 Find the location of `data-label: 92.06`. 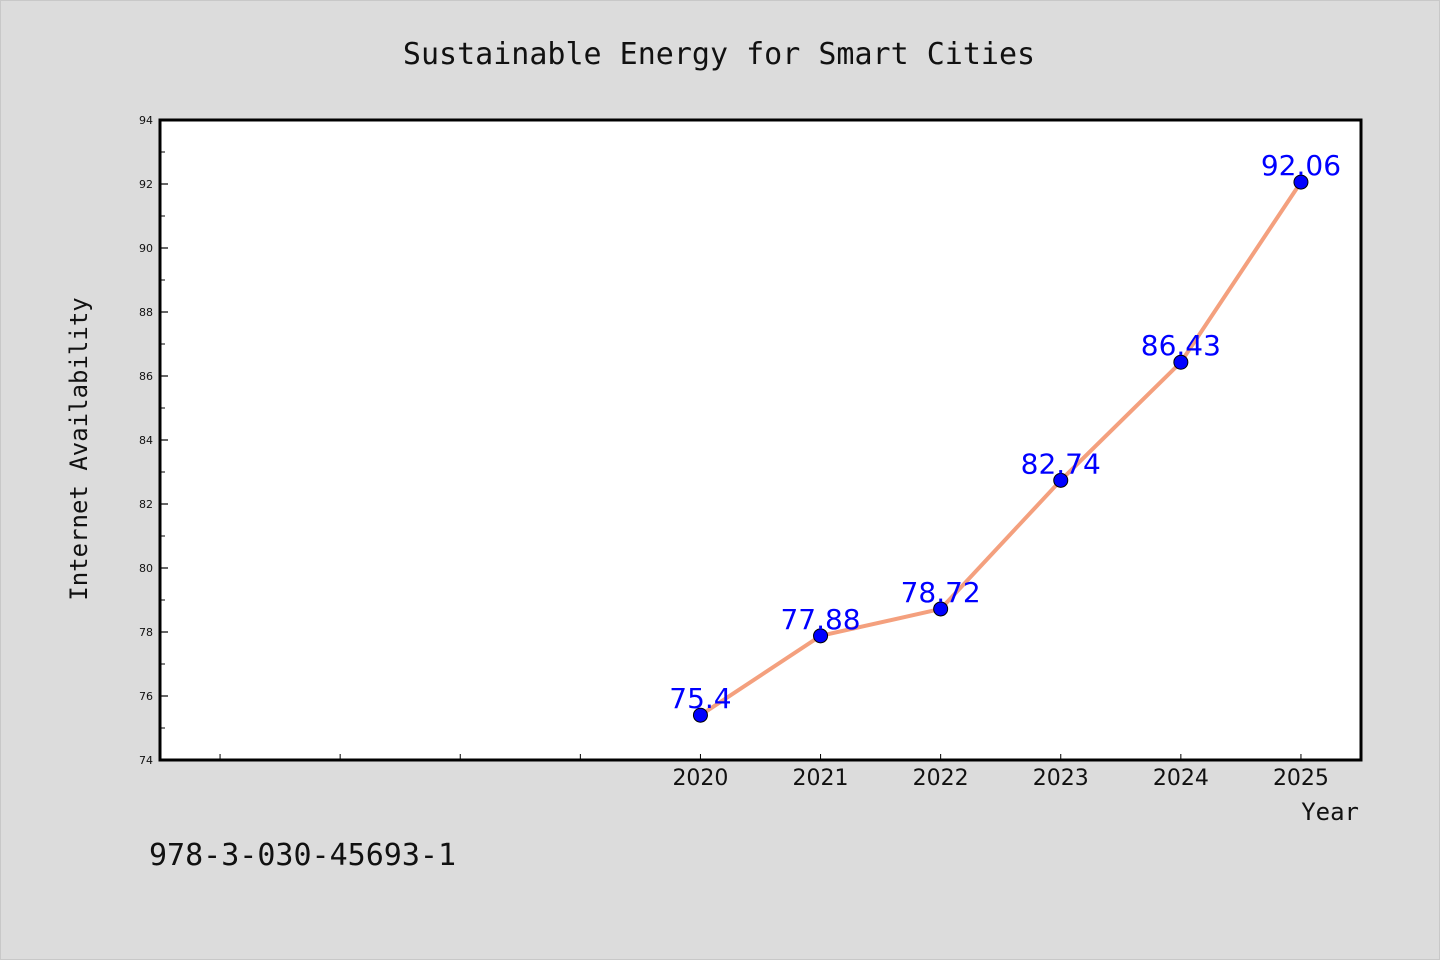

data-label: 92.06 is located at coordinates (1301, 165).